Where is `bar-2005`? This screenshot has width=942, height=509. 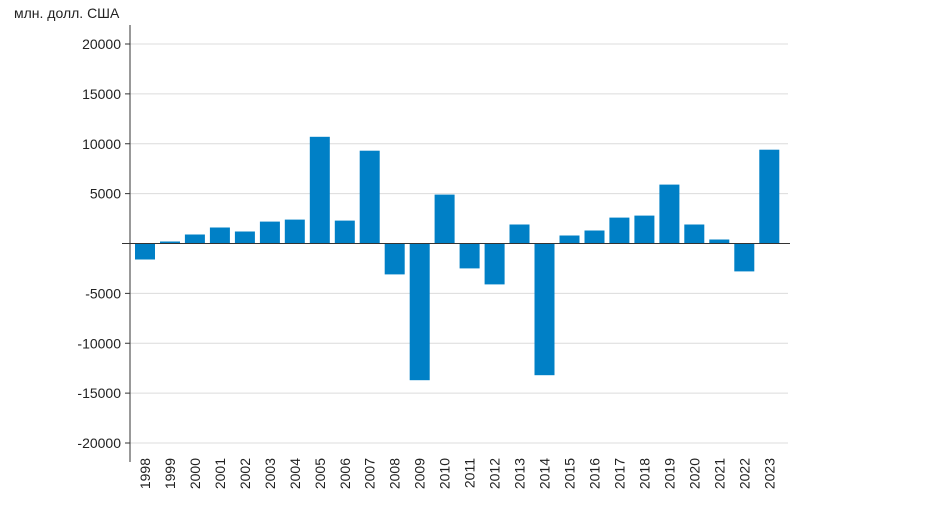
bar-2005 is located at coordinates (319, 190).